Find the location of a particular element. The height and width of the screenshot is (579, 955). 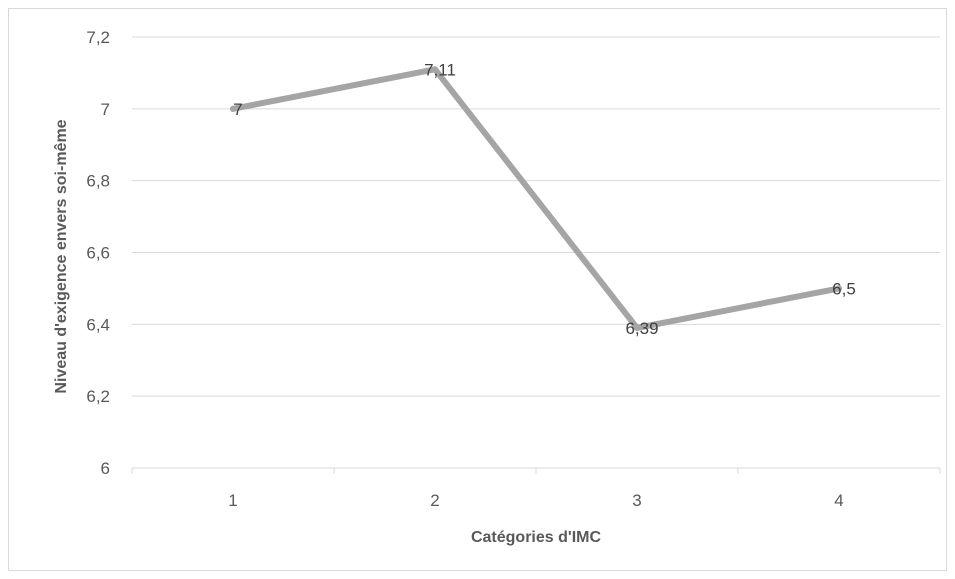

x-axis-ticks is located at coordinates (536, 471).